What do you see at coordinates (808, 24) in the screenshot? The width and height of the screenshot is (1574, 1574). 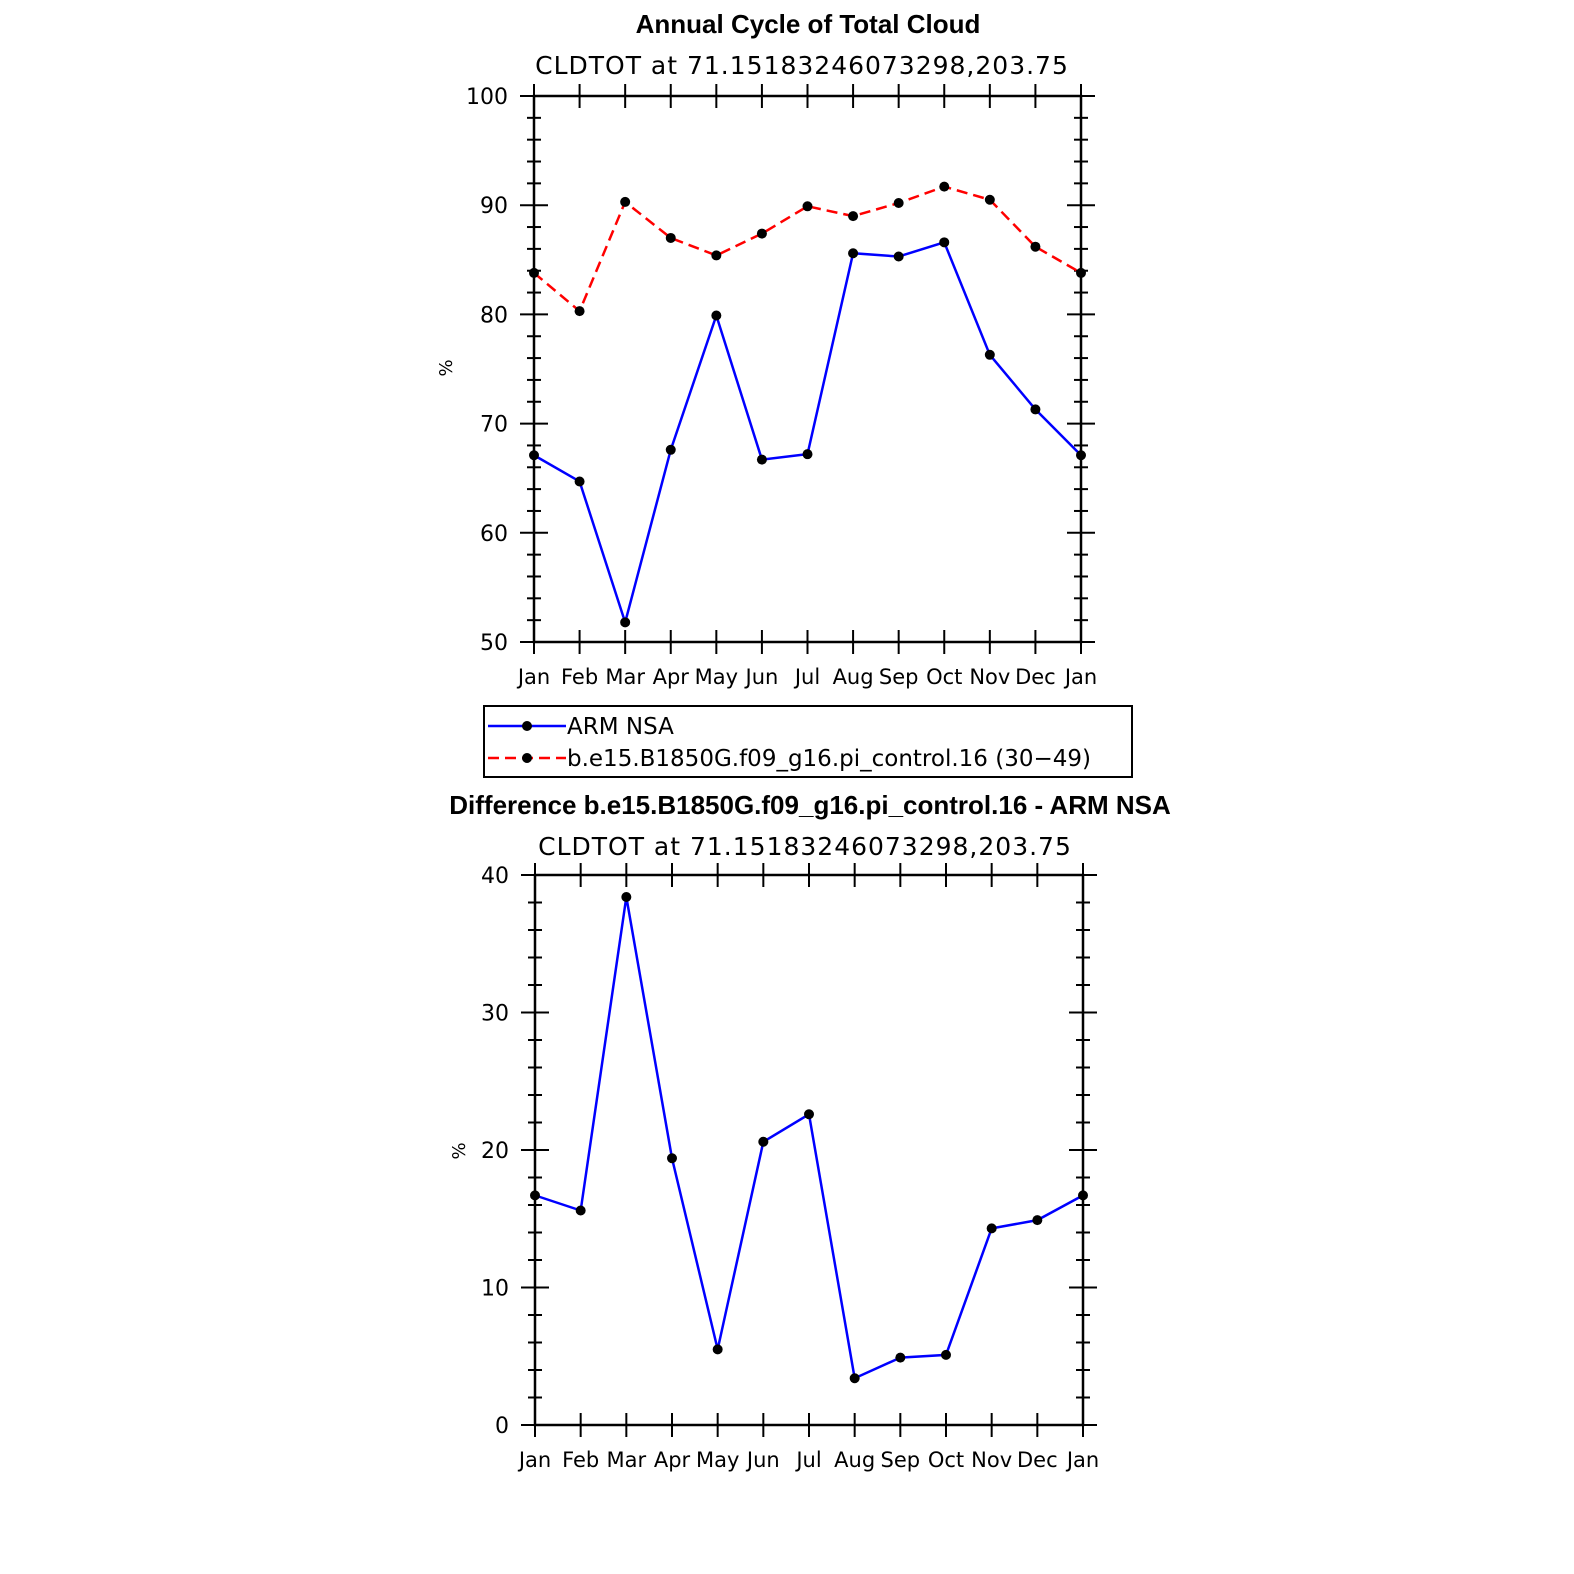 I see `top-chart-title: Annual Cycle of Total Cloud` at bounding box center [808, 24].